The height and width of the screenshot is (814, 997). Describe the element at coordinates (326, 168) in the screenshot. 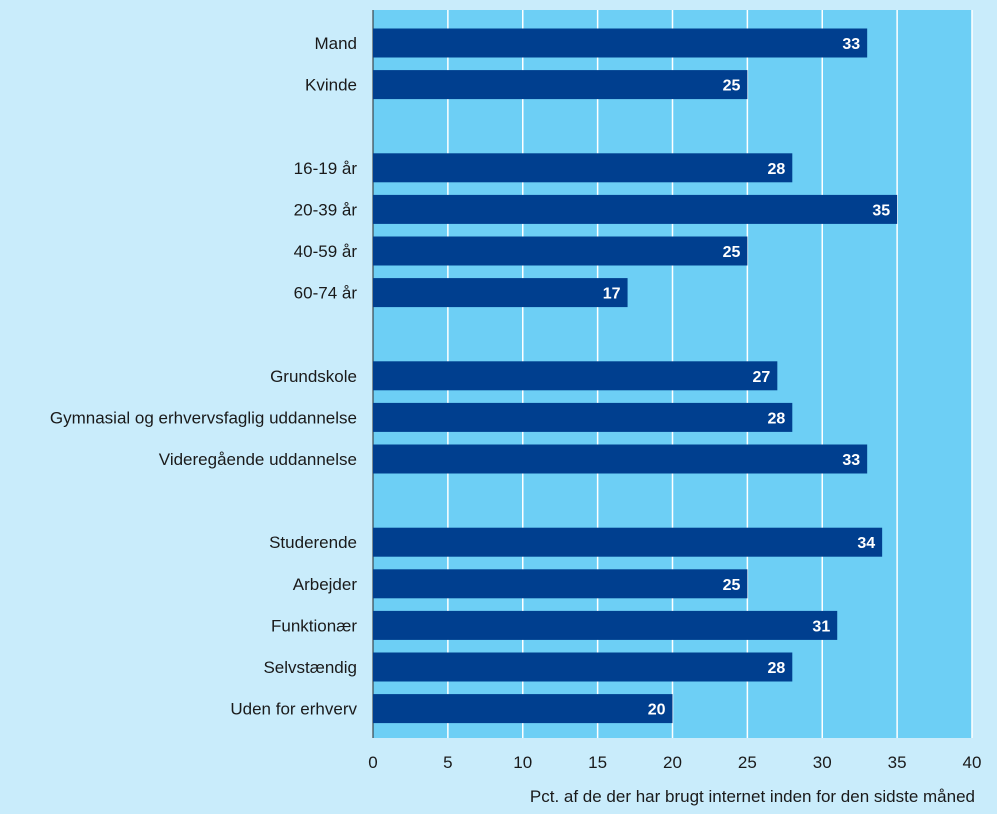

I see `category-label: 16-19 år` at that location.